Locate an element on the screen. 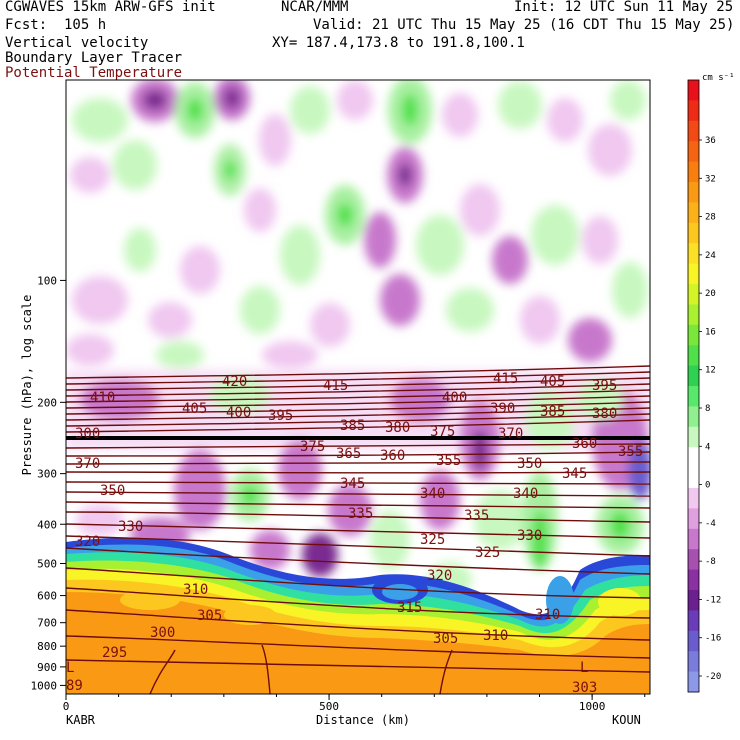 The image size is (740, 740). theta-label: 370 is located at coordinates (510, 434).